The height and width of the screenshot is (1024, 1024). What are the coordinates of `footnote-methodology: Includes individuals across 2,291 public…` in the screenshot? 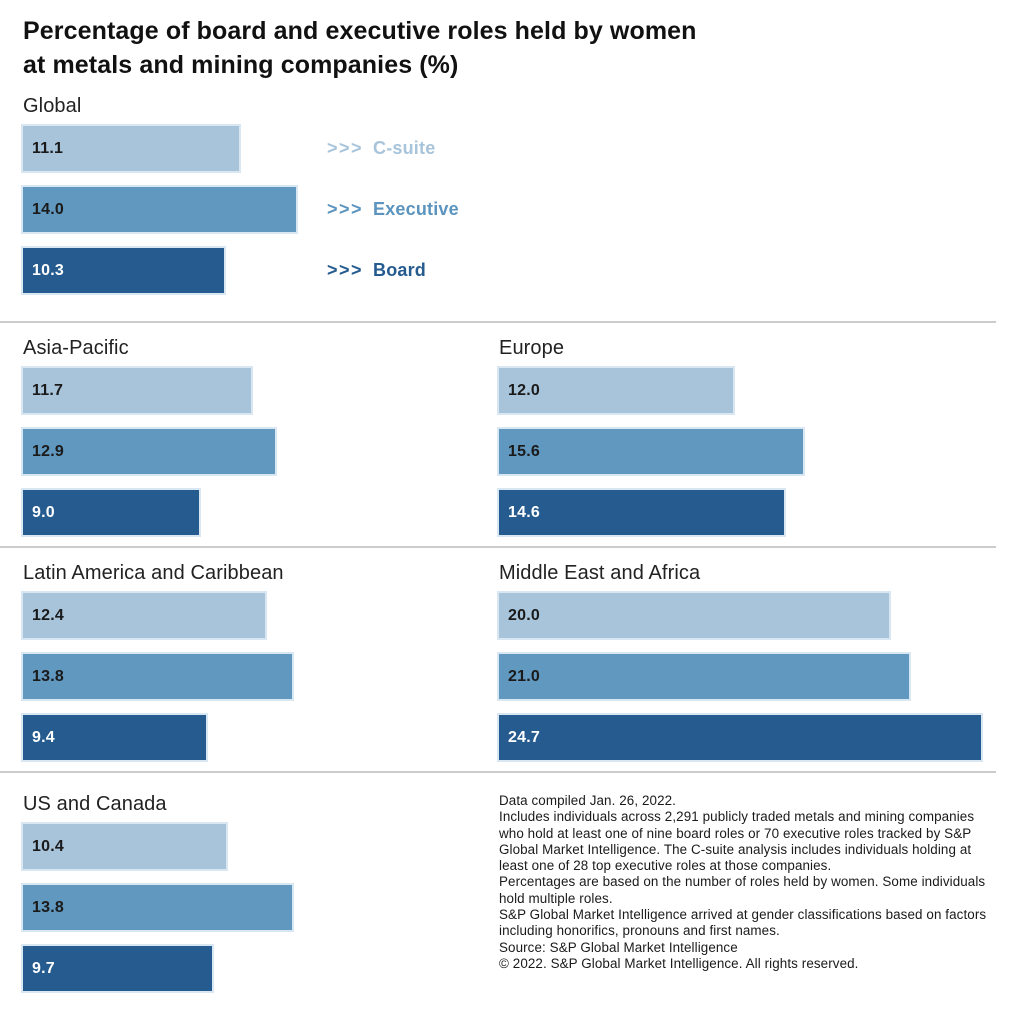 It's located at (737, 841).